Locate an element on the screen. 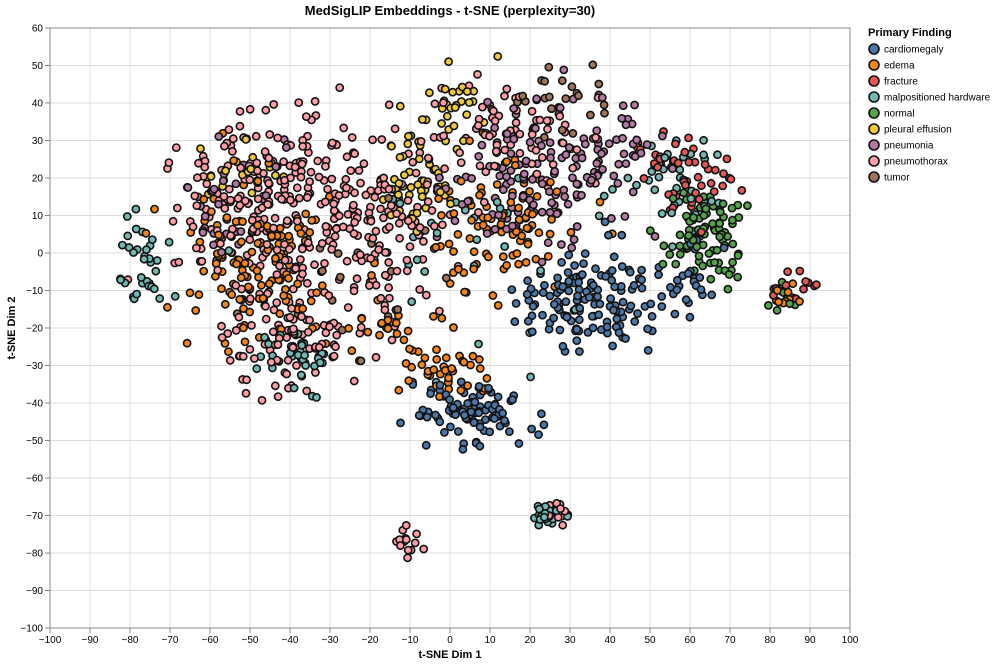 This screenshot has height=664, width=996. y-tick-label: −70 is located at coordinates (34, 516).